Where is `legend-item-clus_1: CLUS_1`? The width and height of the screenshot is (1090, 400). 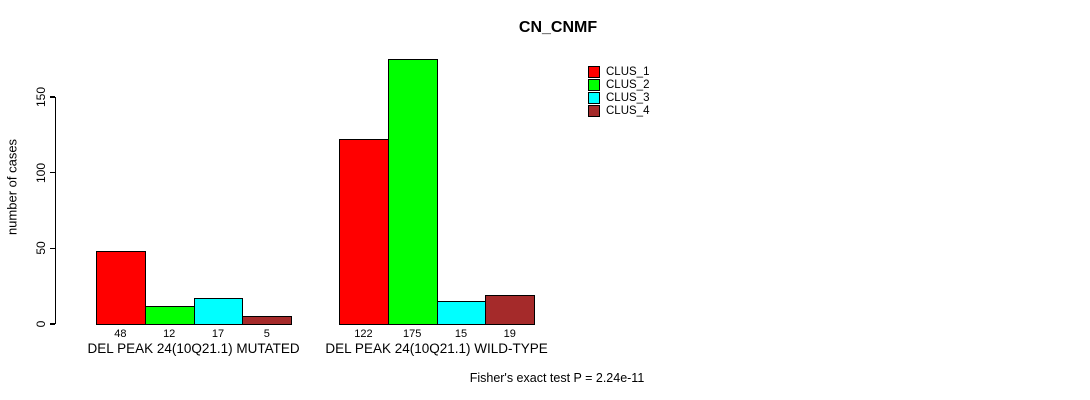
legend-item-clus_1: CLUS_1 is located at coordinates (618, 72).